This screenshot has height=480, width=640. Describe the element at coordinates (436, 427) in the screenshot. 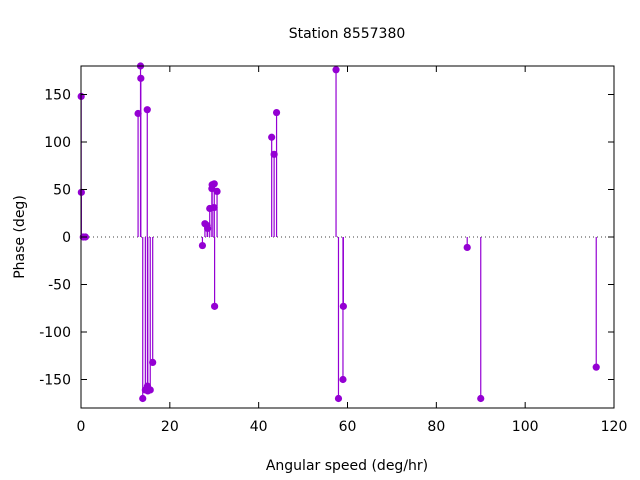

I see `x-tick-label: 80` at that location.